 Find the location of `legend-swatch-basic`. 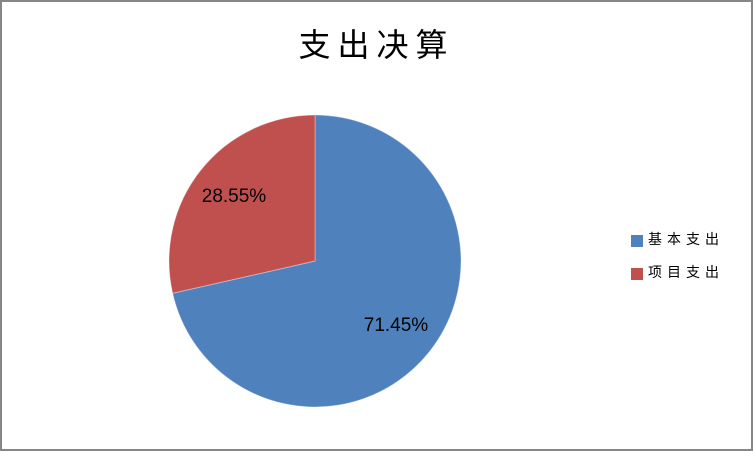

legend-swatch-basic is located at coordinates (637, 241).